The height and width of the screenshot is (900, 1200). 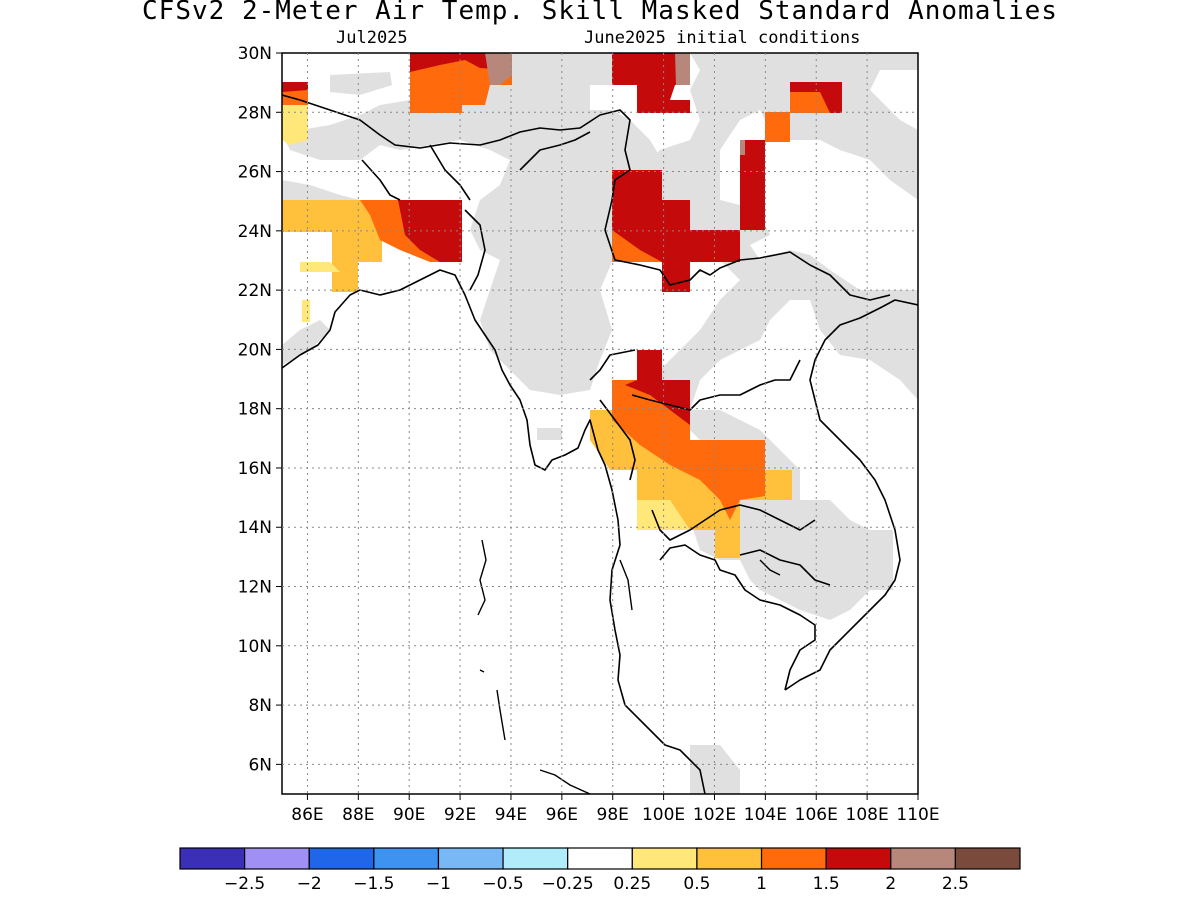 What do you see at coordinates (765, 815) in the screenshot?
I see `lon-label: 104E` at bounding box center [765, 815].